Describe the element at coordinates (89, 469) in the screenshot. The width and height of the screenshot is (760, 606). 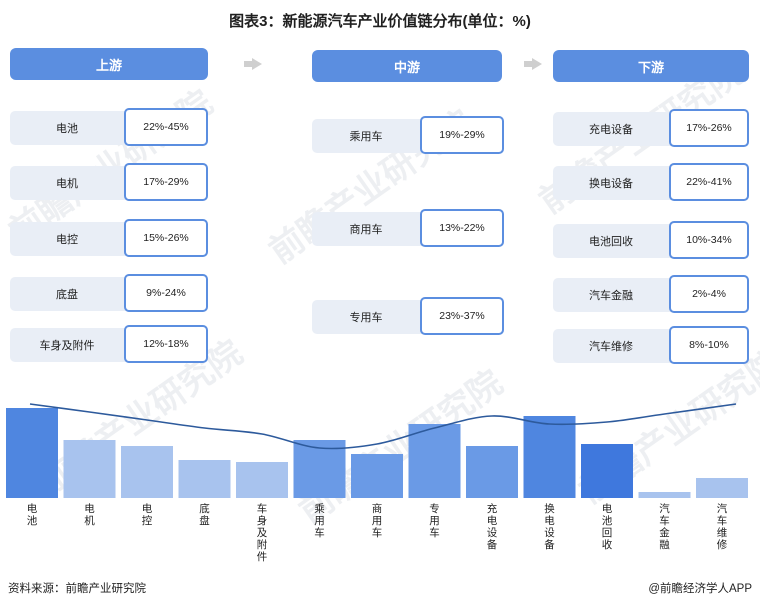
I see `bar-电机` at that location.